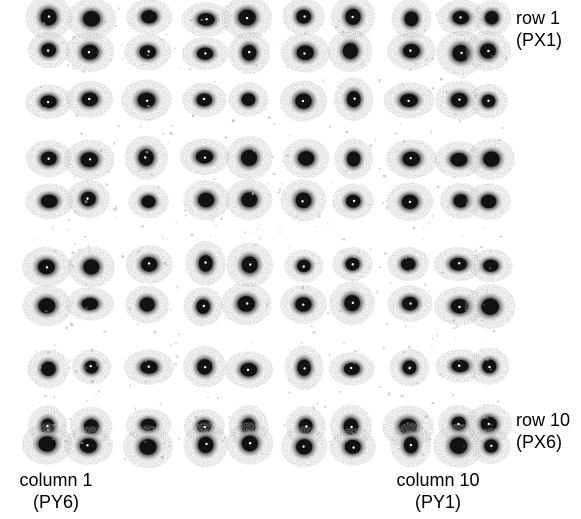 Image resolution: width=581 pixels, height=519 pixels. I want to click on row-10-label-line1: row 10, so click(543, 420).